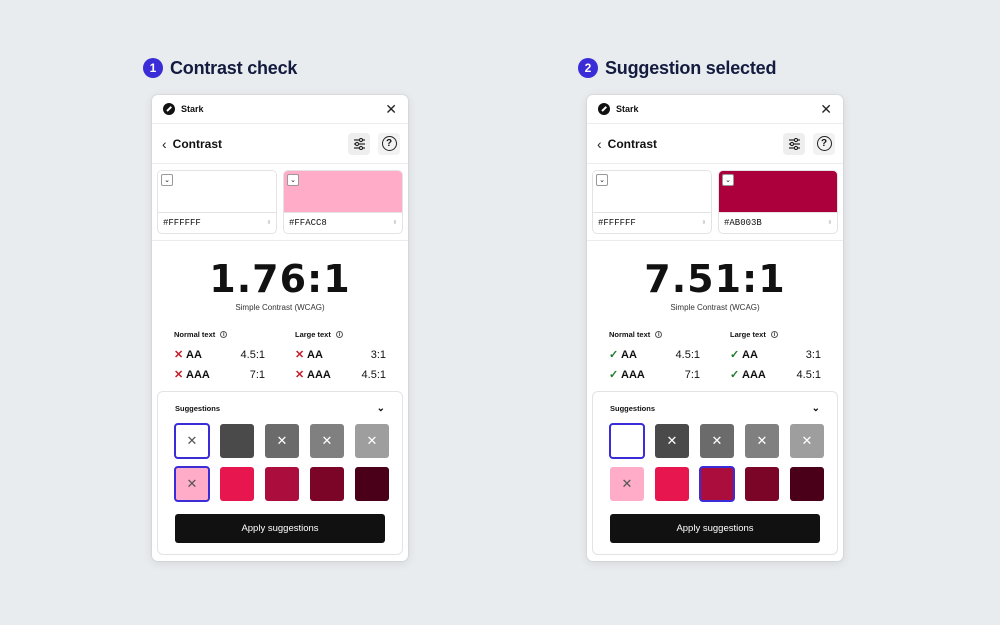 This screenshot has height=625, width=1000. Describe the element at coordinates (343, 223) in the screenshot. I see `background-hex-field: #FFACC8 ⇳` at that location.